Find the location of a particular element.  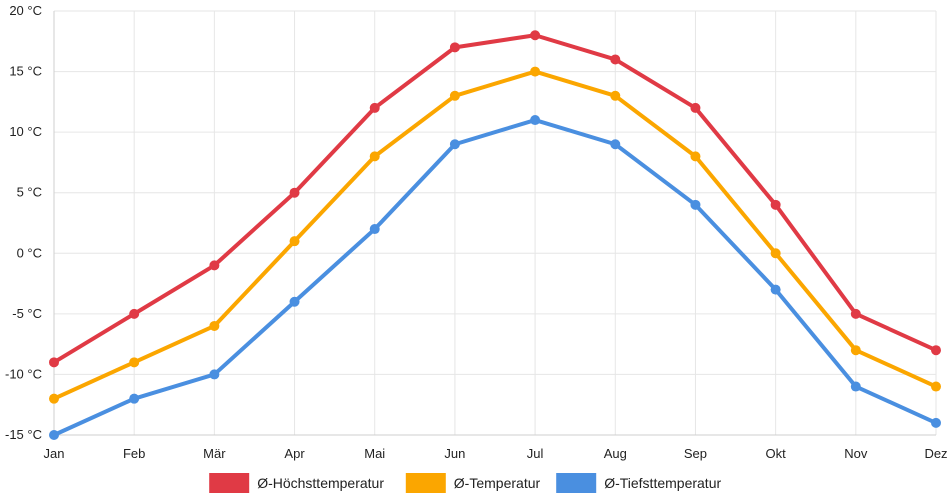

x-tick-label: Feb is located at coordinates (134, 453).